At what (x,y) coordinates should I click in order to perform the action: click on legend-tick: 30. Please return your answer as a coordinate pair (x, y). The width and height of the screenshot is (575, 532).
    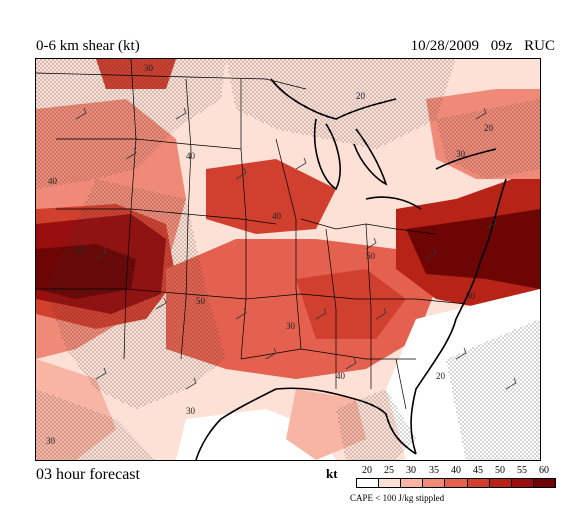
    Looking at the image, I should click on (411, 470).